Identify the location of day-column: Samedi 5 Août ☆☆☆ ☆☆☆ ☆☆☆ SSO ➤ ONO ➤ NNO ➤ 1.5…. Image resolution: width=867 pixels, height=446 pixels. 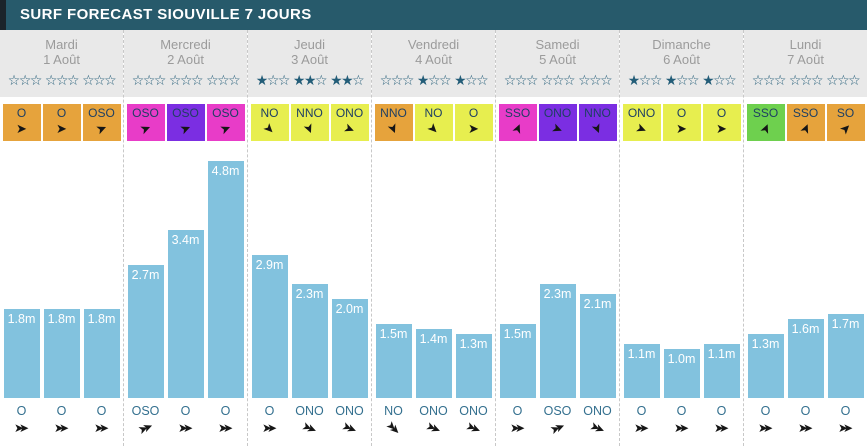
(557, 238).